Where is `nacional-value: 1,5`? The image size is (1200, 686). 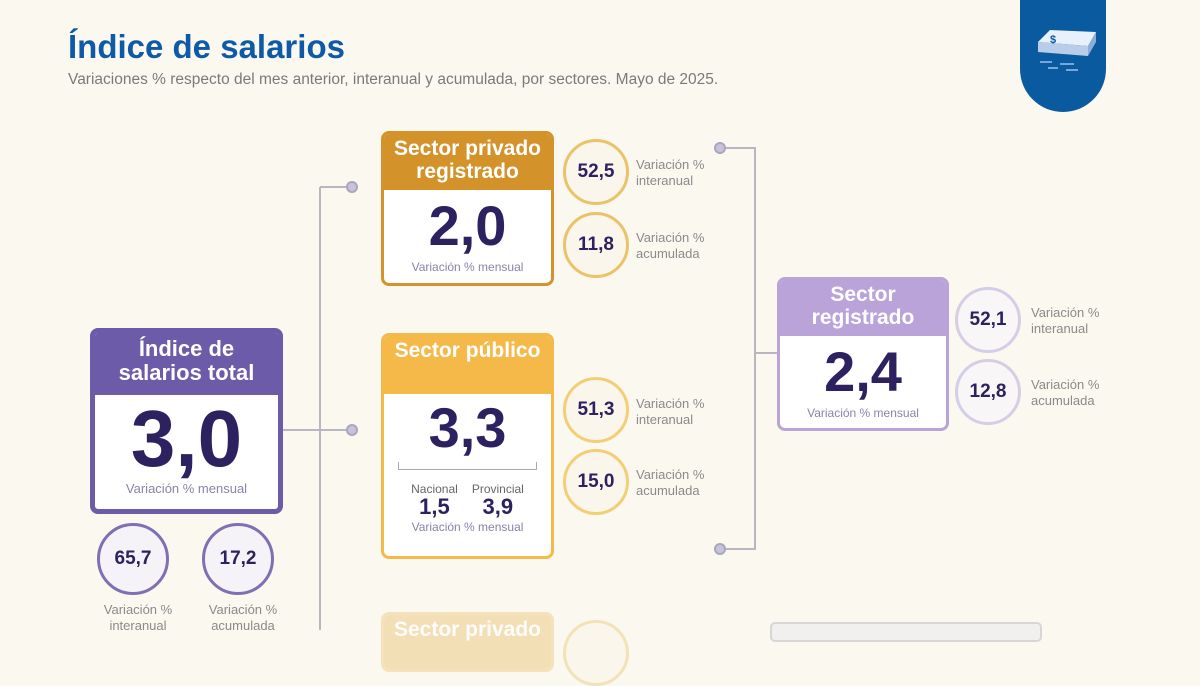 nacional-value: 1,5 is located at coordinates (434, 506).